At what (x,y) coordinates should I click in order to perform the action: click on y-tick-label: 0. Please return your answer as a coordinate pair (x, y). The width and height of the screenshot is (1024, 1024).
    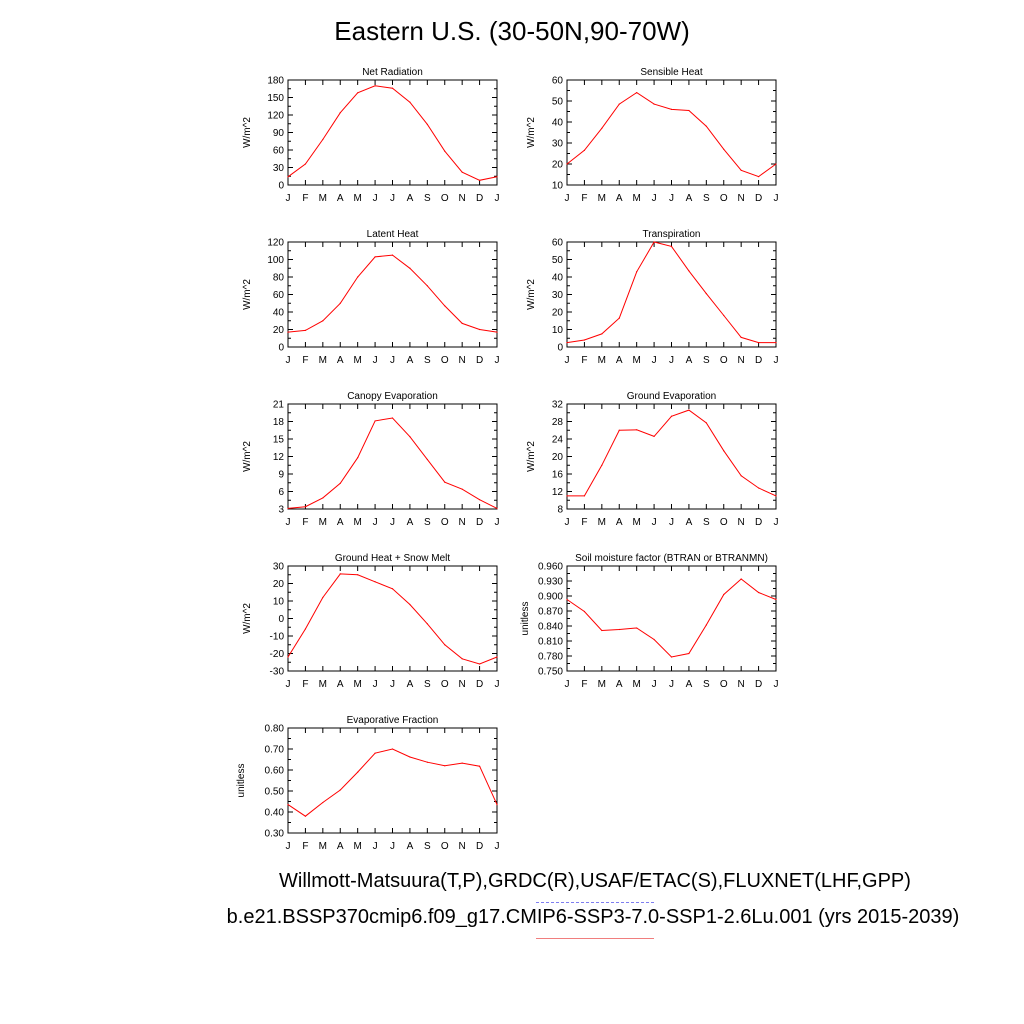
    Looking at the image, I should click on (560, 348).